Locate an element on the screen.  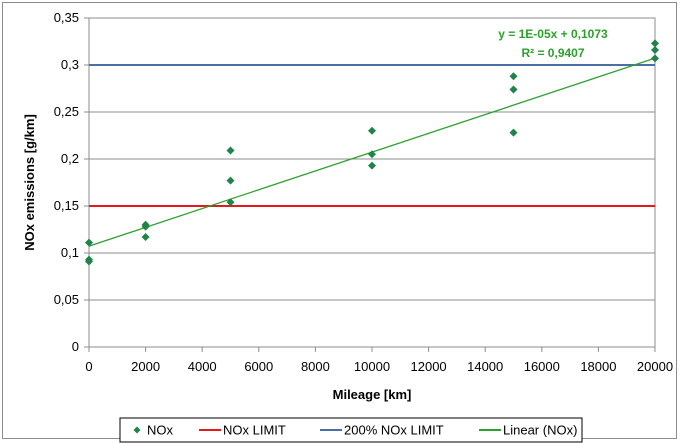
y-tick-label: 0 is located at coordinates (75, 346).